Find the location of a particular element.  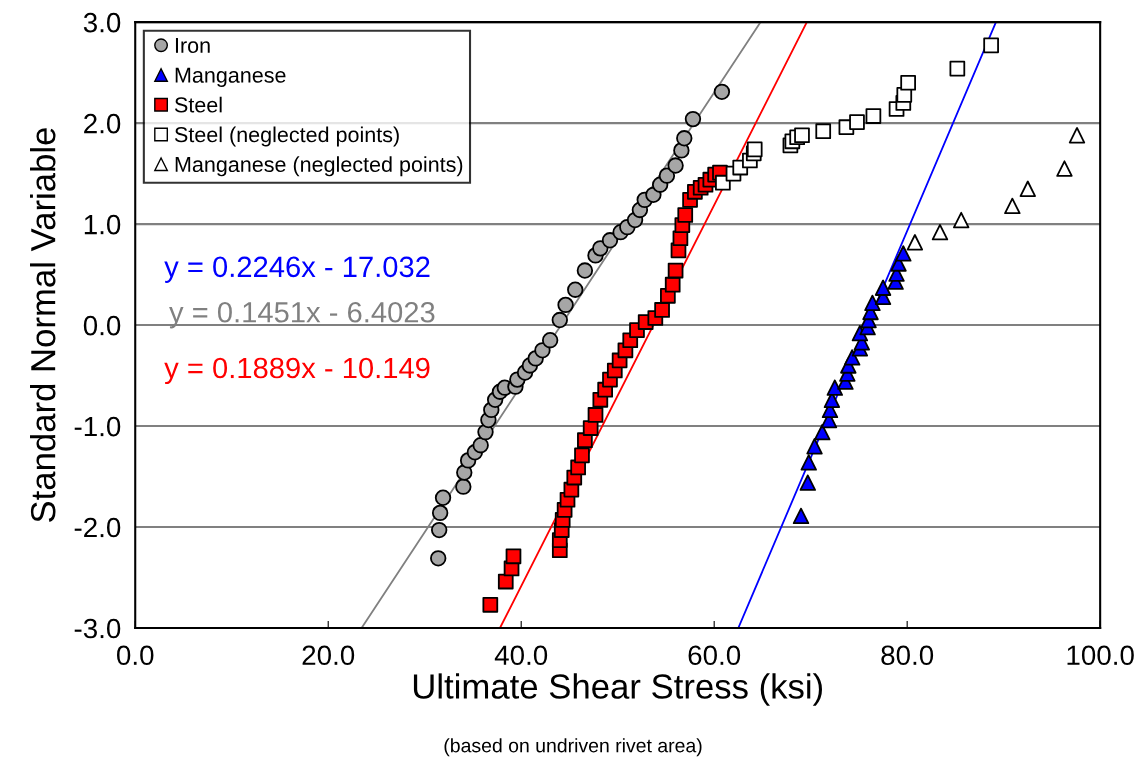

y-tick-label: -1.0 is located at coordinates (97, 426).